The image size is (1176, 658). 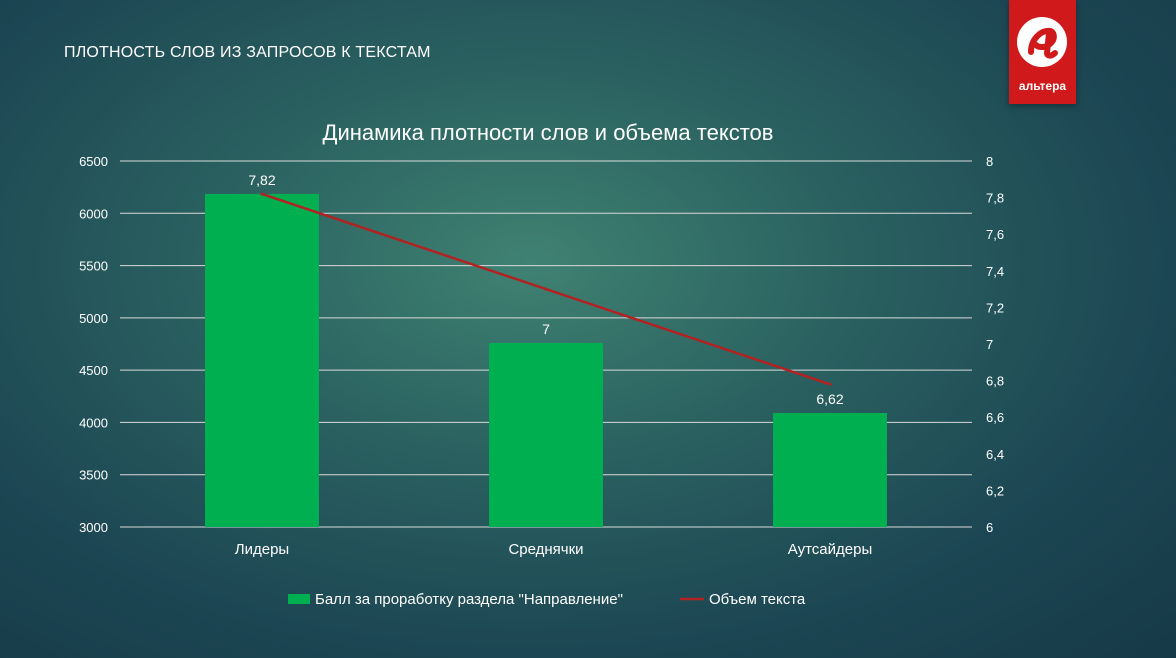 I want to click on data-label: 7, so click(x=546, y=329).